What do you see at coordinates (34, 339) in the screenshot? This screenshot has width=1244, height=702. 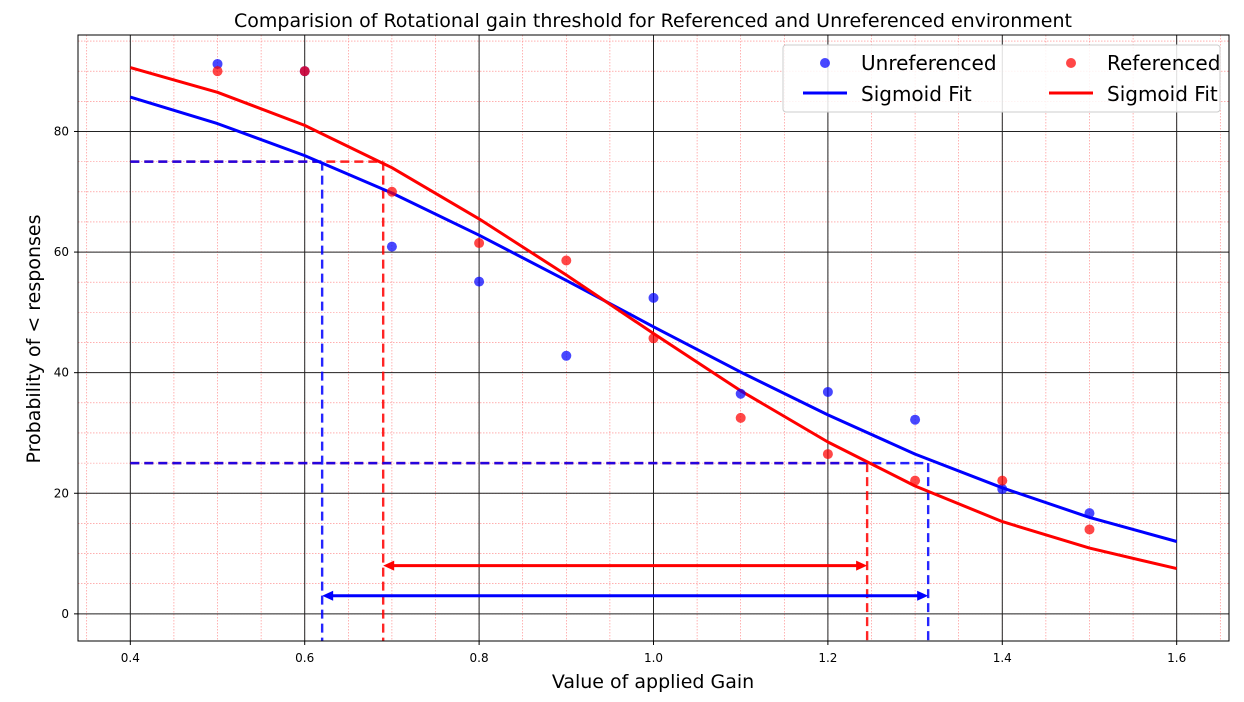 I see `y-axis-label: Probability of < responses` at bounding box center [34, 339].